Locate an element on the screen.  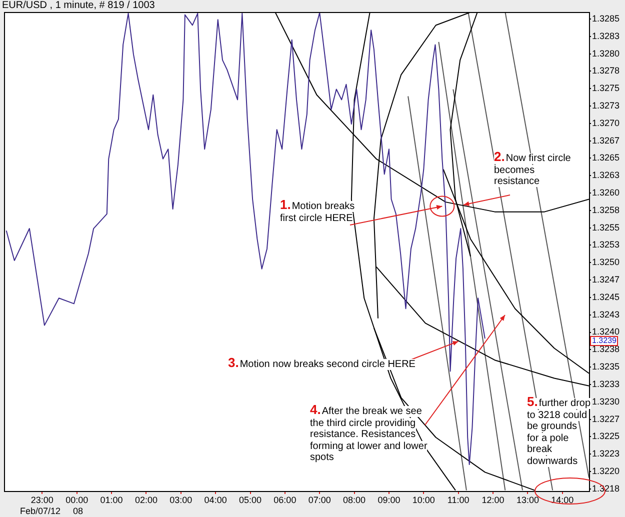
y-tick-label: 1.3278 is located at coordinates (606, 71).